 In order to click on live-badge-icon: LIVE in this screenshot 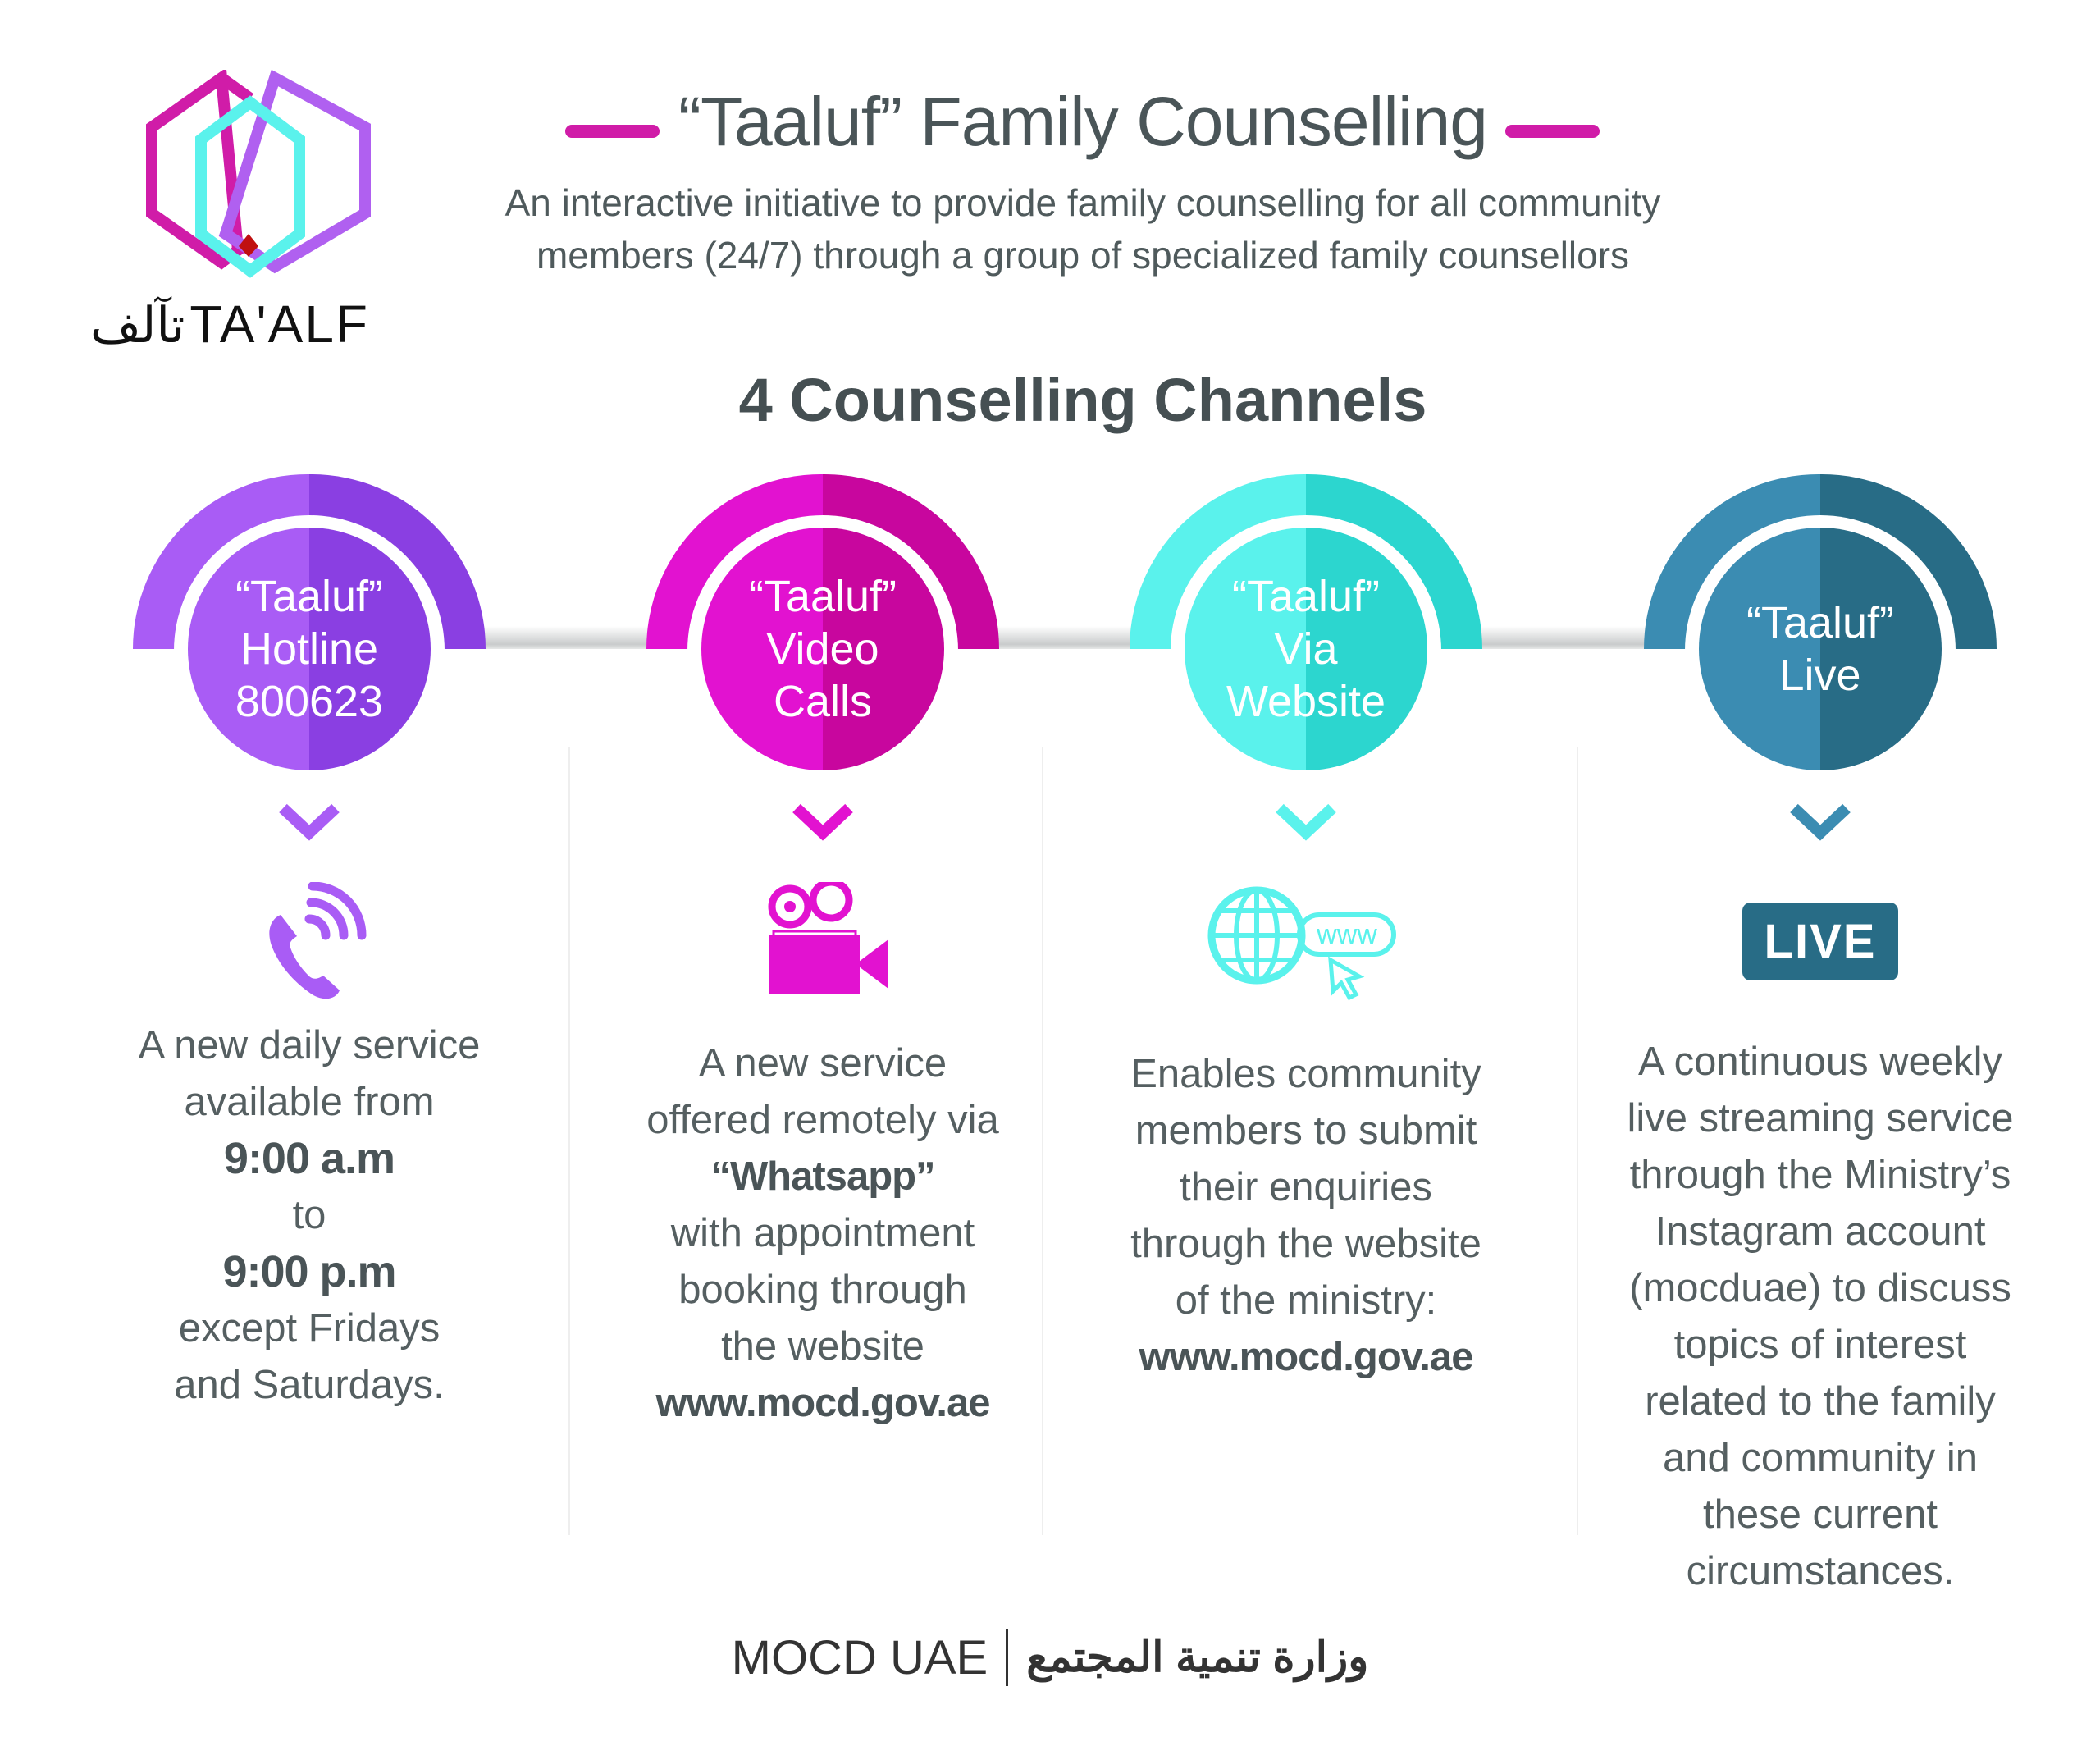, I will do `click(1820, 943)`.